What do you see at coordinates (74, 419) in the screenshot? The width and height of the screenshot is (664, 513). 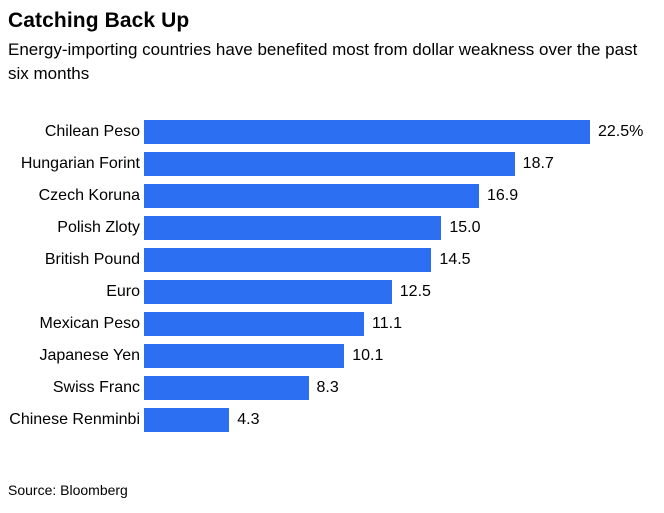 I see `category-label: Chinese Renminbi` at bounding box center [74, 419].